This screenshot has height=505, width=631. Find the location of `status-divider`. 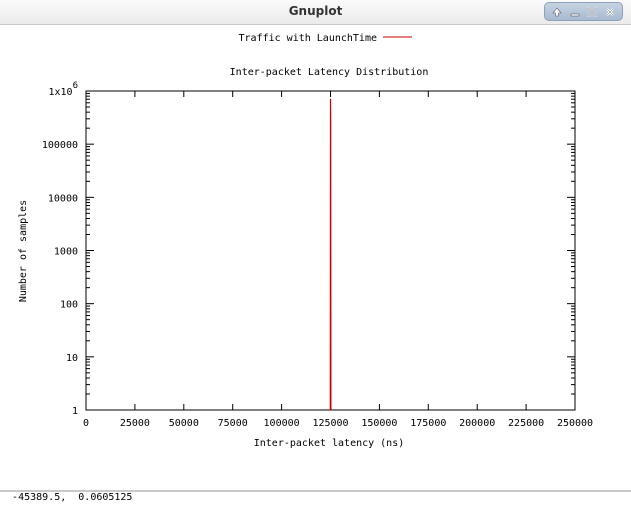

status-divider is located at coordinates (315, 491).